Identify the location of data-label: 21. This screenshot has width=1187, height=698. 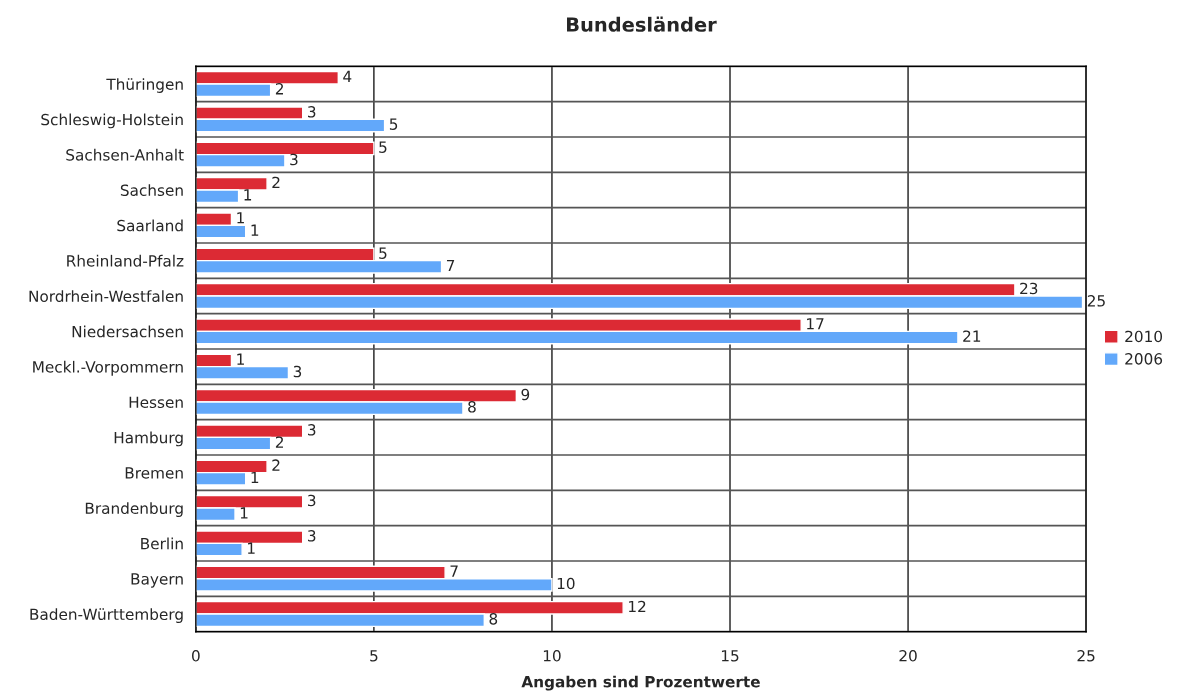
(972, 336).